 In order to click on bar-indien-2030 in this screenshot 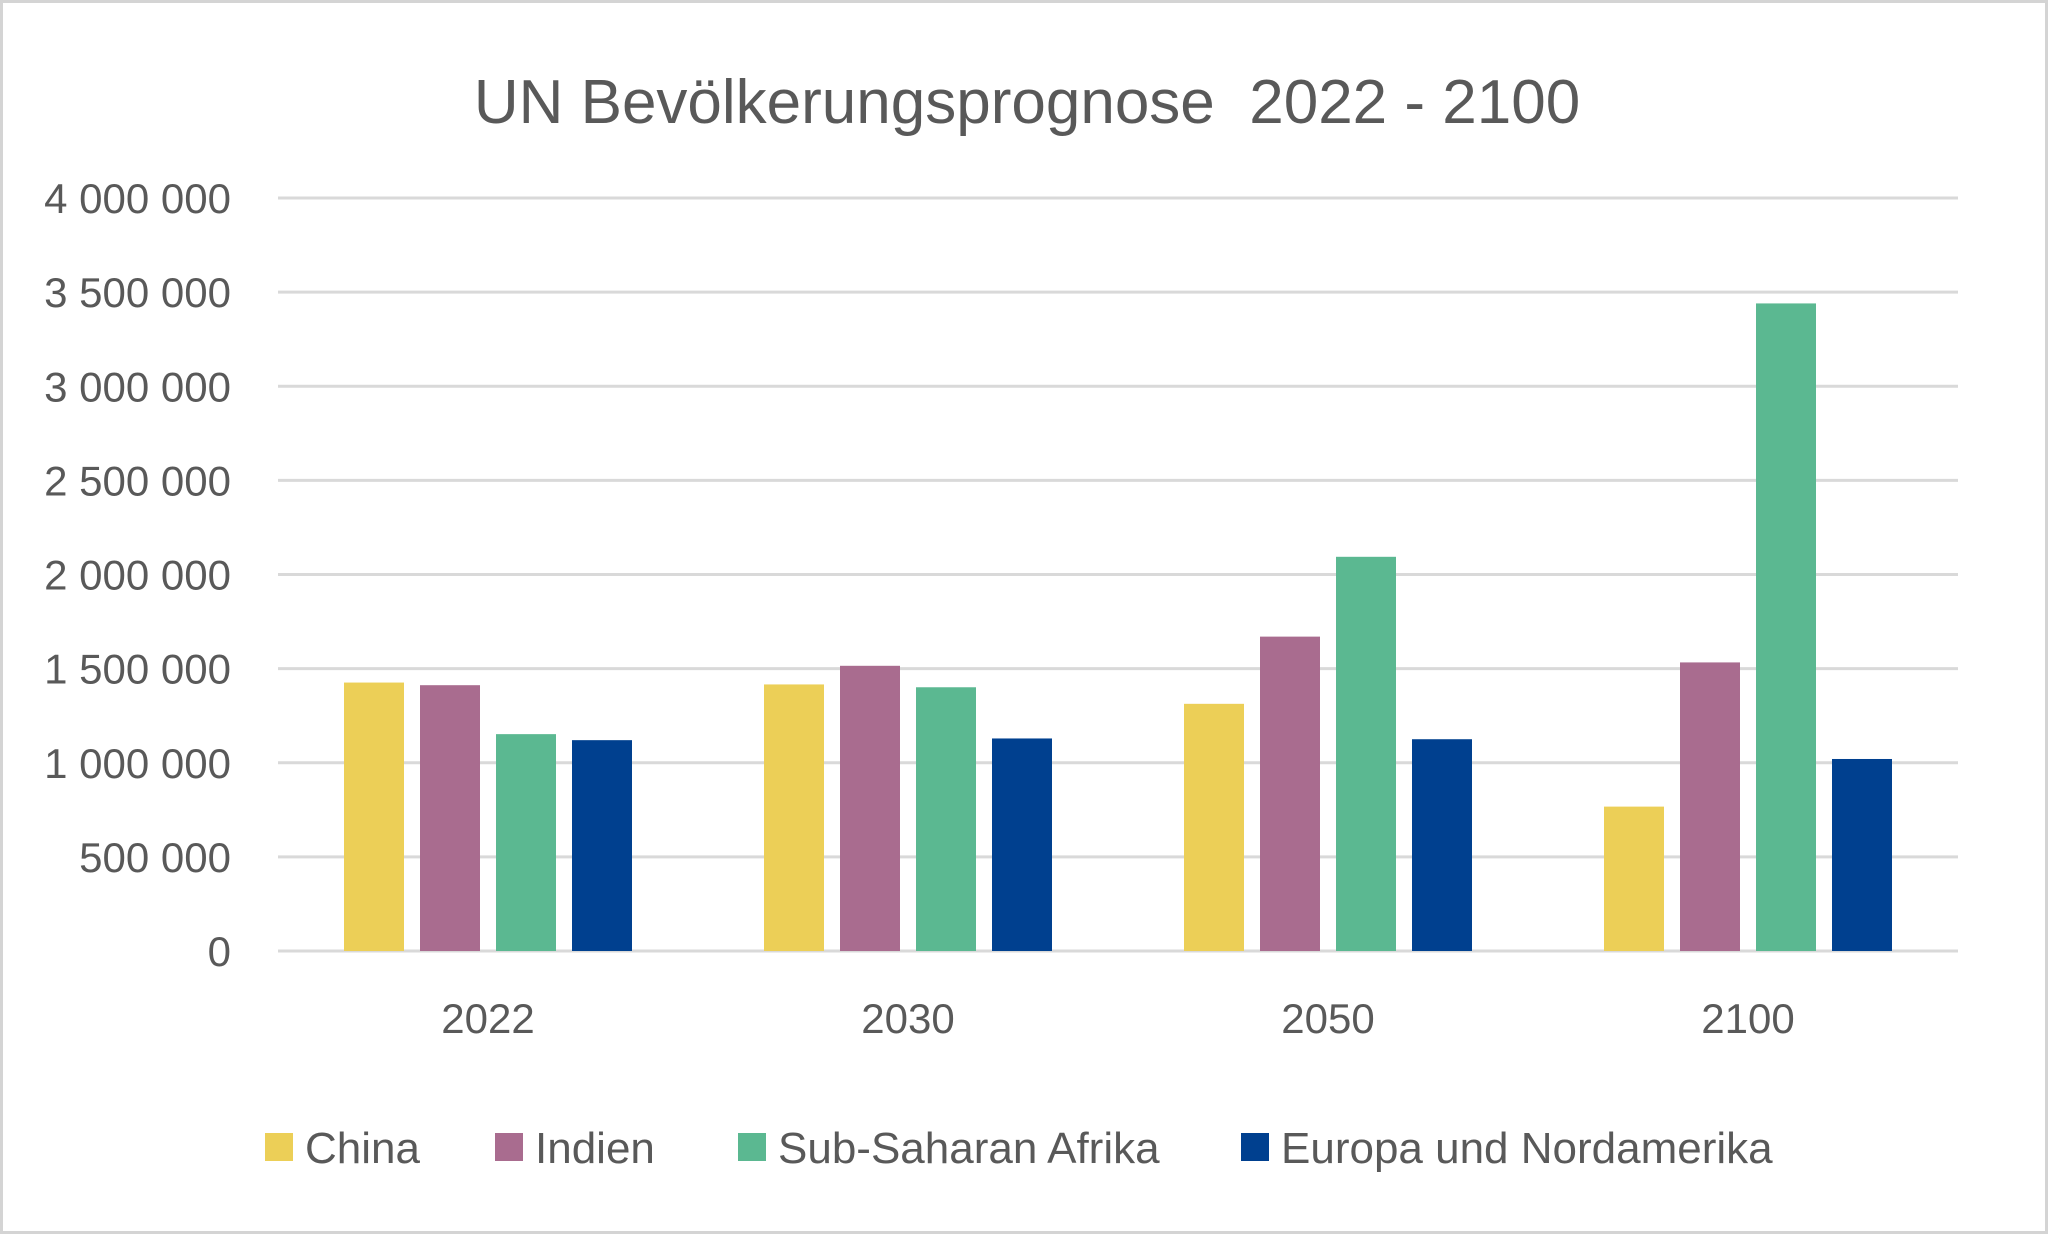, I will do `click(870, 808)`.